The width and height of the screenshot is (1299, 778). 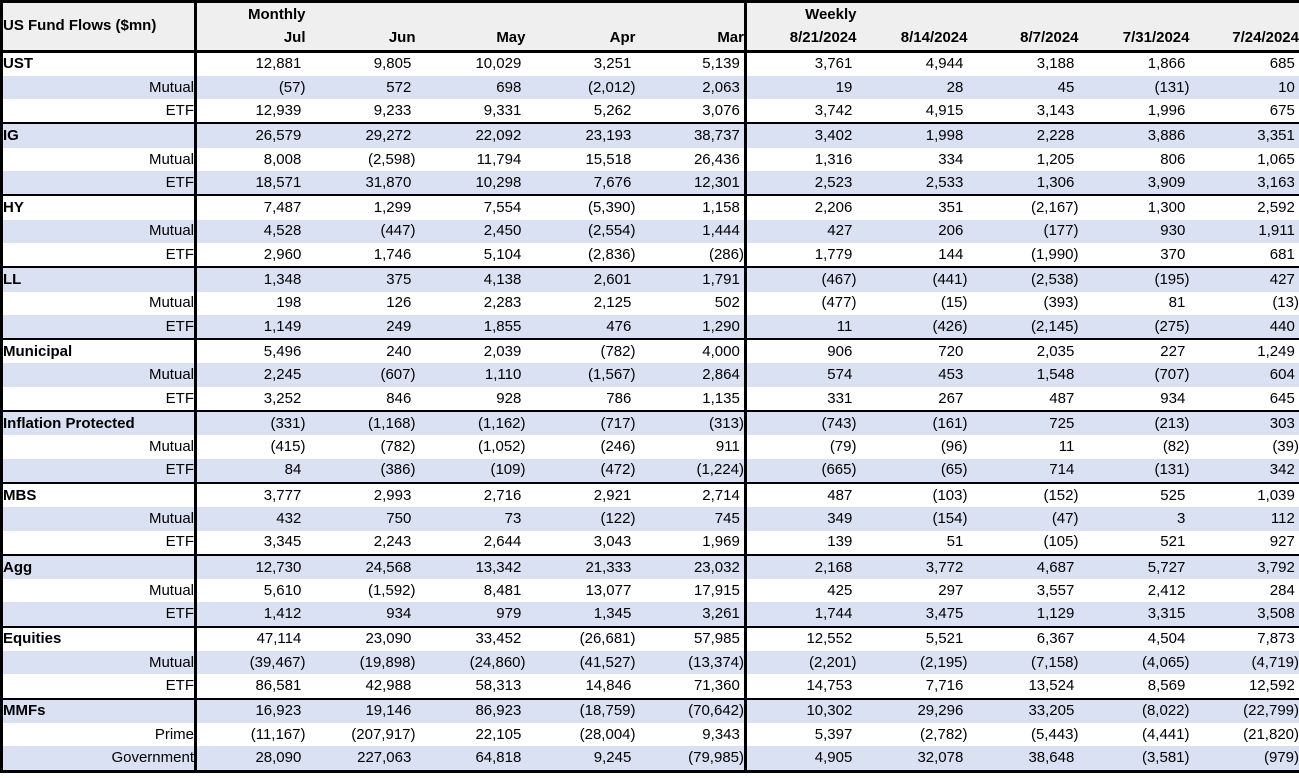 What do you see at coordinates (580, 231) in the screenshot?
I see `value-cell: (2,554)` at bounding box center [580, 231].